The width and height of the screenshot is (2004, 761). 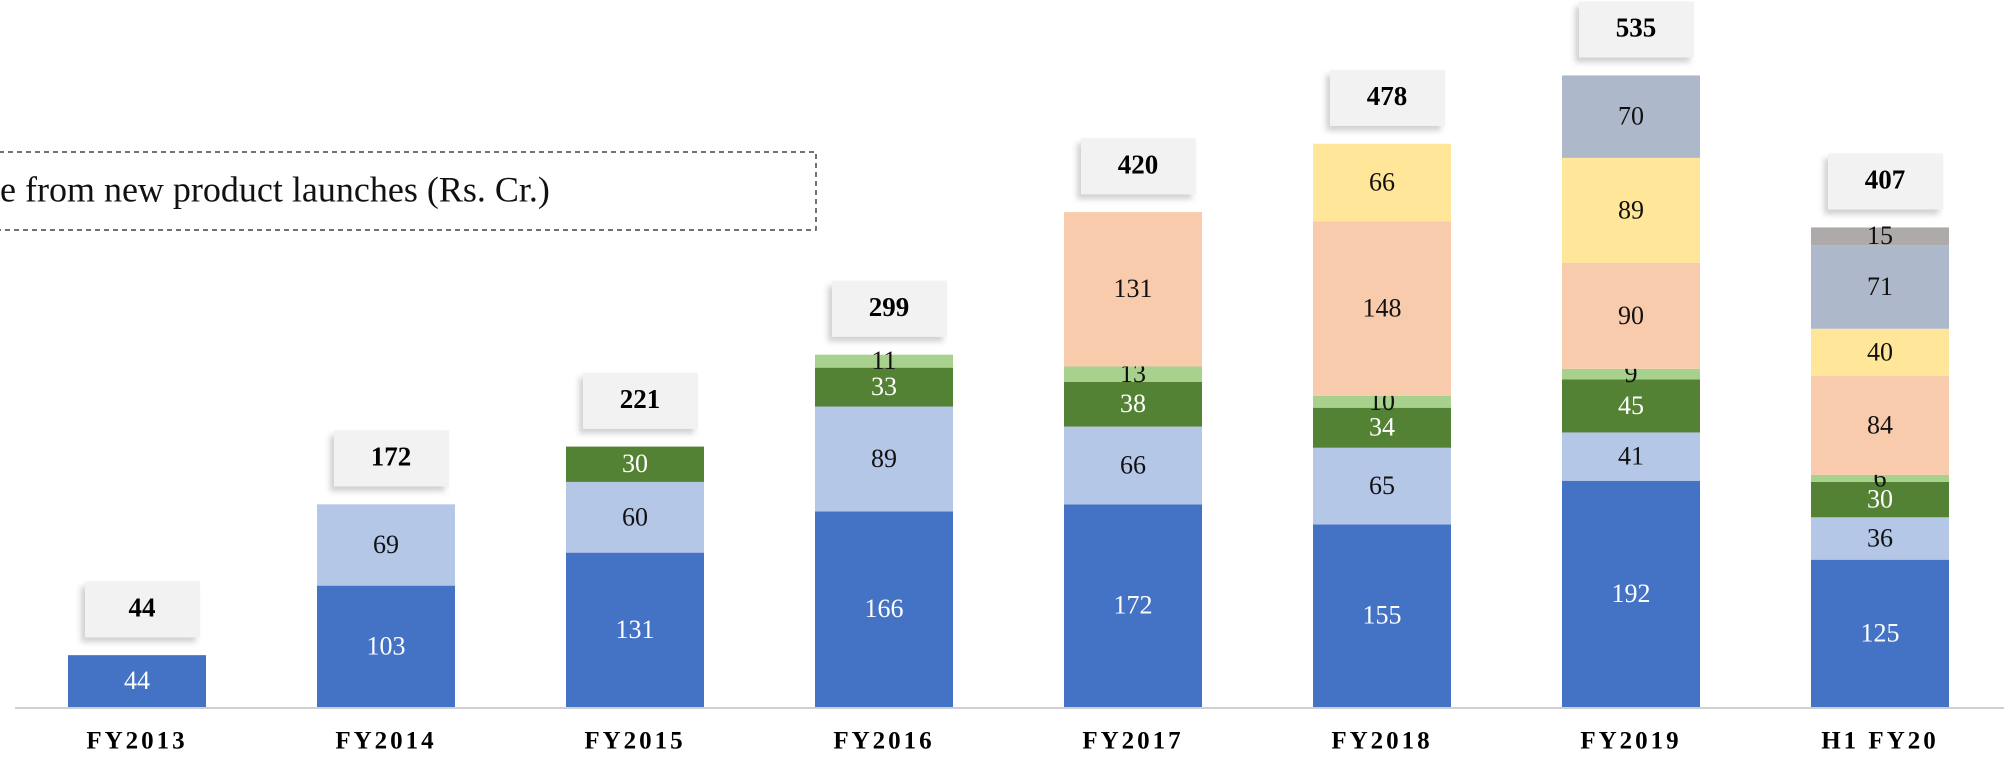 I want to click on x-tick-label: H1 FY20, so click(x=1880, y=741).